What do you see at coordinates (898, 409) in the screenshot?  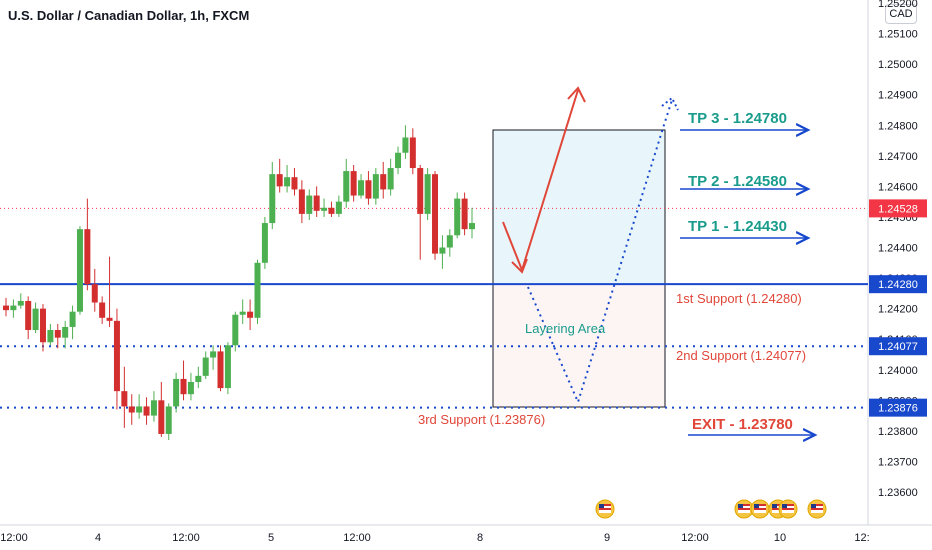 I see `price-tag-label: 1.23876` at bounding box center [898, 409].